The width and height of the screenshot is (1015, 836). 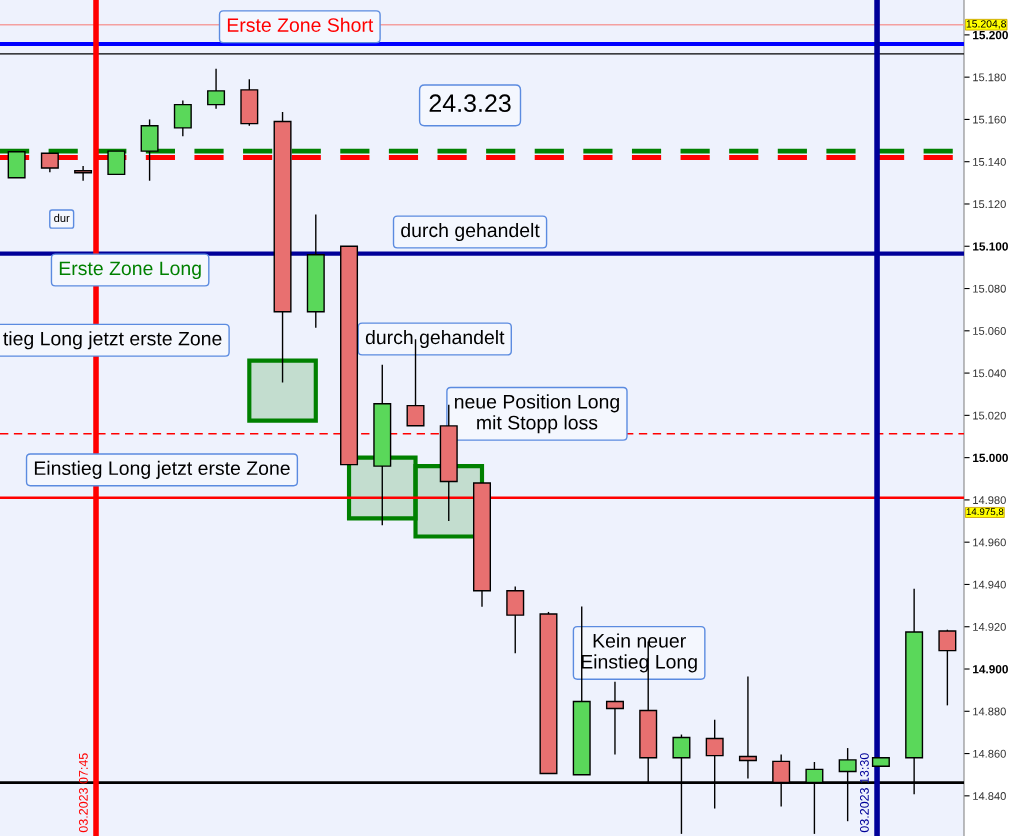 I want to click on y-tick-label: 14.940, so click(x=989, y=584).